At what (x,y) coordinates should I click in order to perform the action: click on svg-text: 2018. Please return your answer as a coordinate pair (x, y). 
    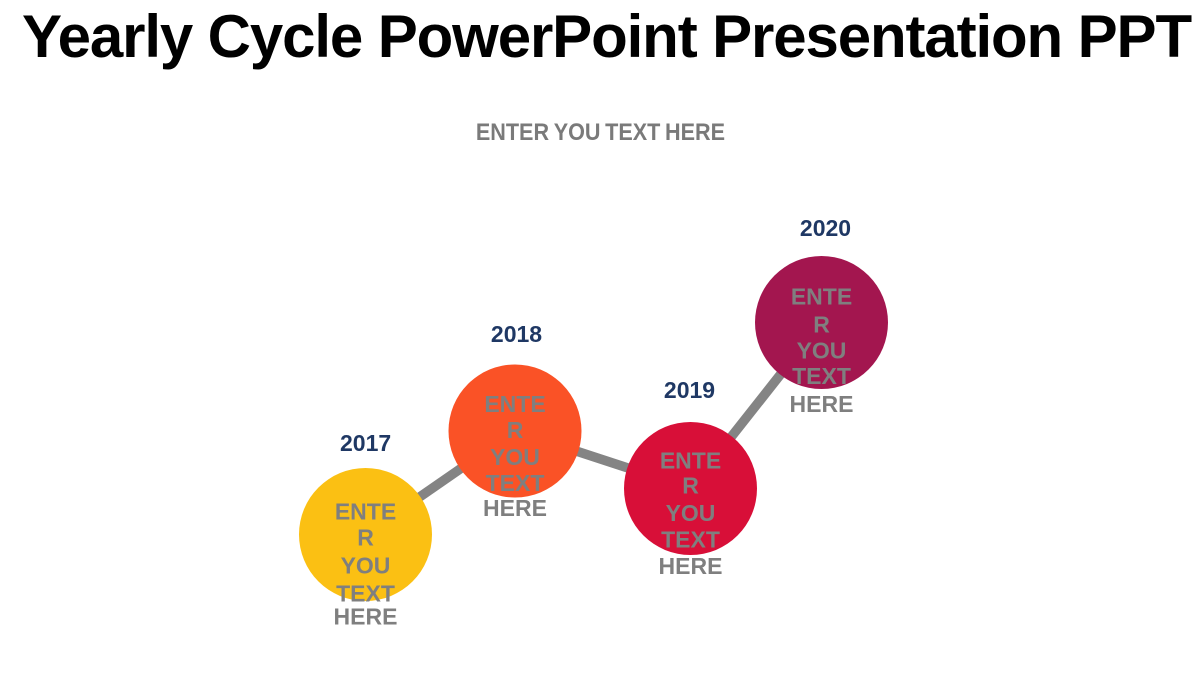
    Looking at the image, I should click on (516, 334).